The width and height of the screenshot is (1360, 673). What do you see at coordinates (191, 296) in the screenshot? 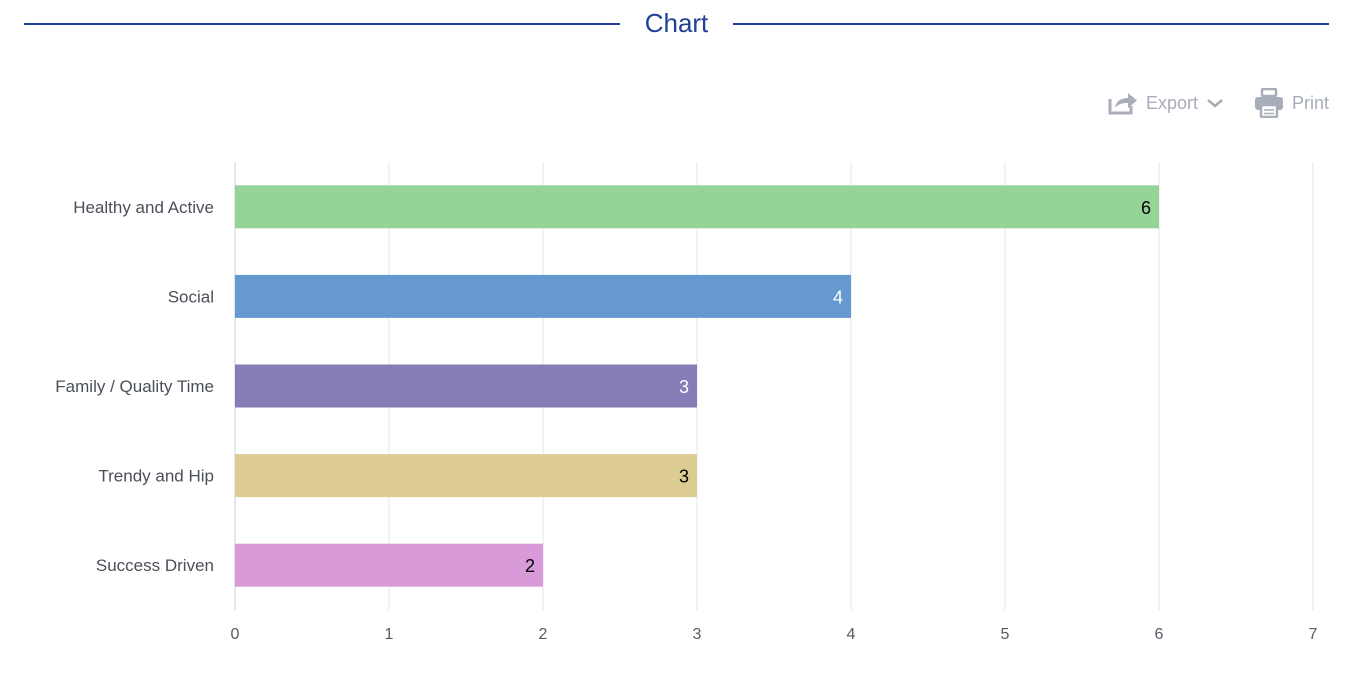
I see `category-label: Social` at bounding box center [191, 296].